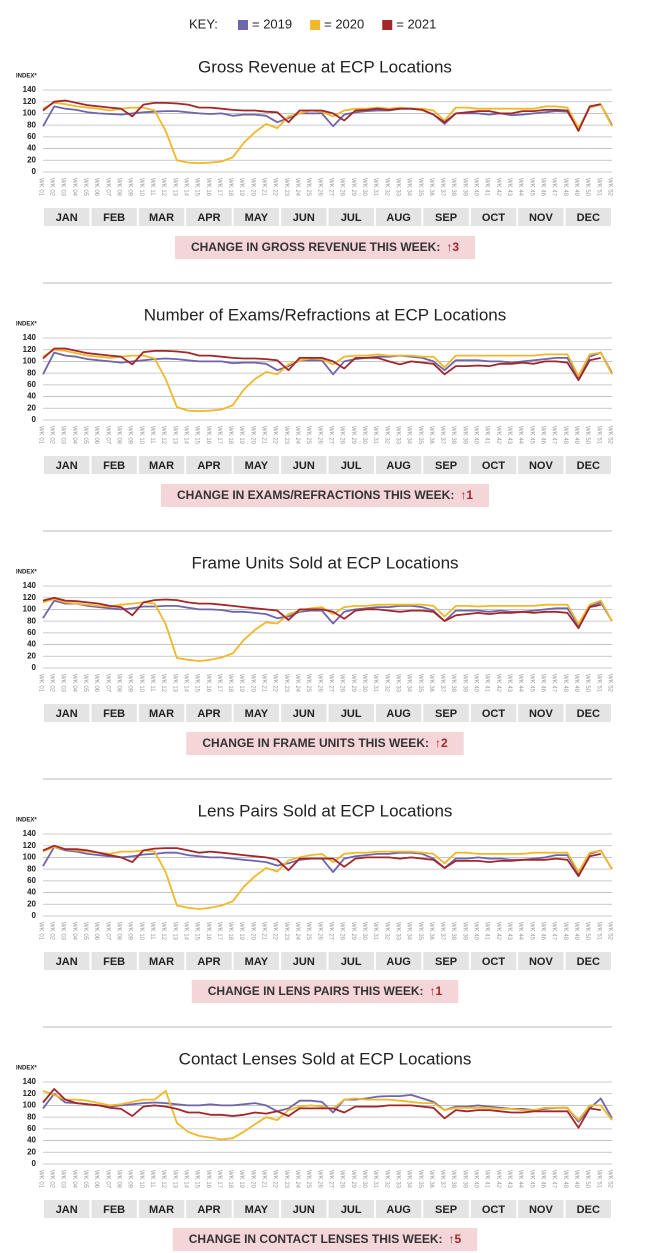 The height and width of the screenshot is (1253, 650). I want to click on week-label: WK 15, so click(197, 435).